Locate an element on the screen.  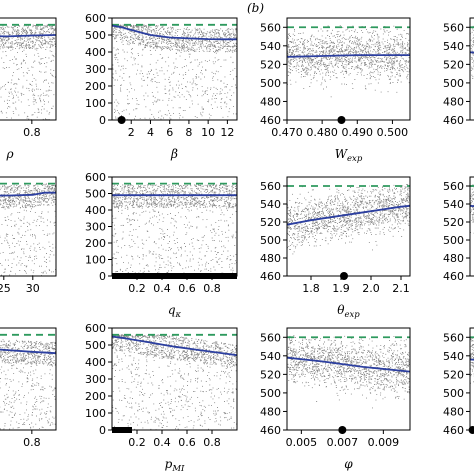
scatter-panel: 460 480 500 520 540 560 is located at coordinates (458, 229).